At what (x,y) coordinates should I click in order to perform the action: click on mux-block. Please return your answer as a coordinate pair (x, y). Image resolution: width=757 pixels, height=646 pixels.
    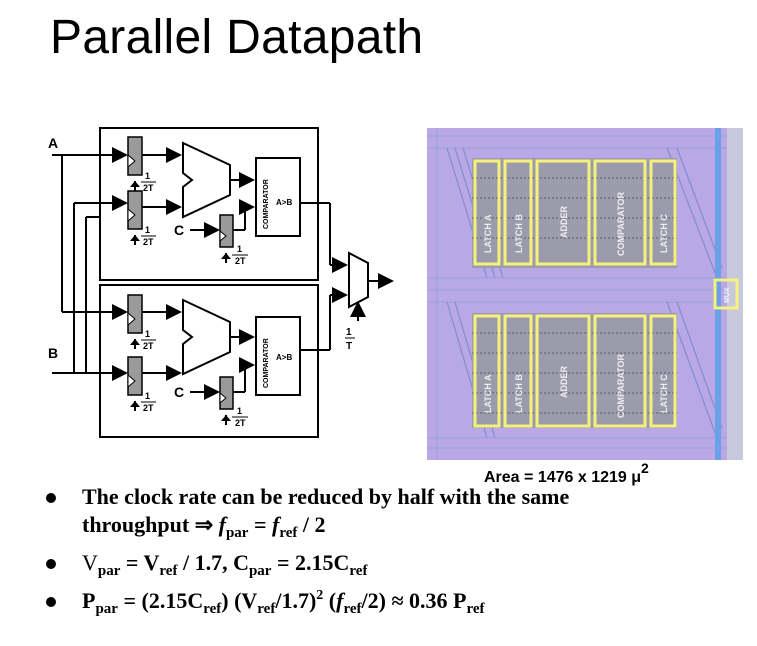
    Looking at the image, I should click on (726, 294).